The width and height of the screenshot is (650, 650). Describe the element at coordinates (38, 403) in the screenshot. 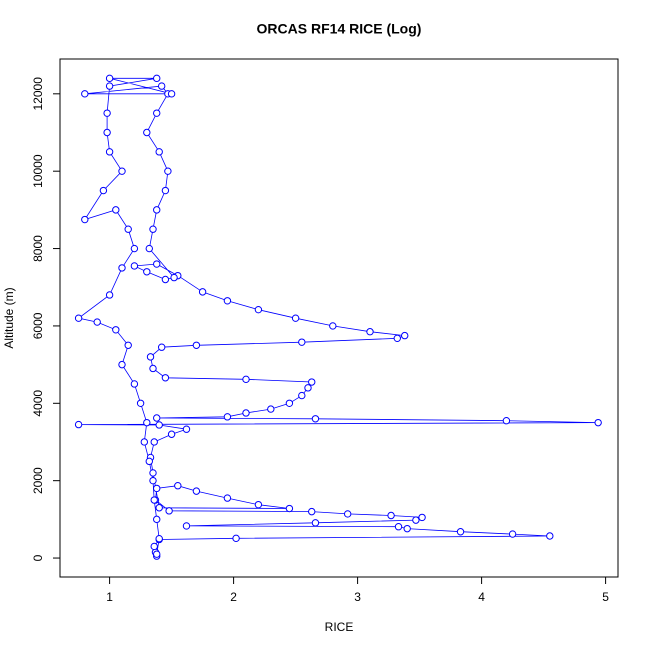

I see `y-tick-label: 4000` at that location.